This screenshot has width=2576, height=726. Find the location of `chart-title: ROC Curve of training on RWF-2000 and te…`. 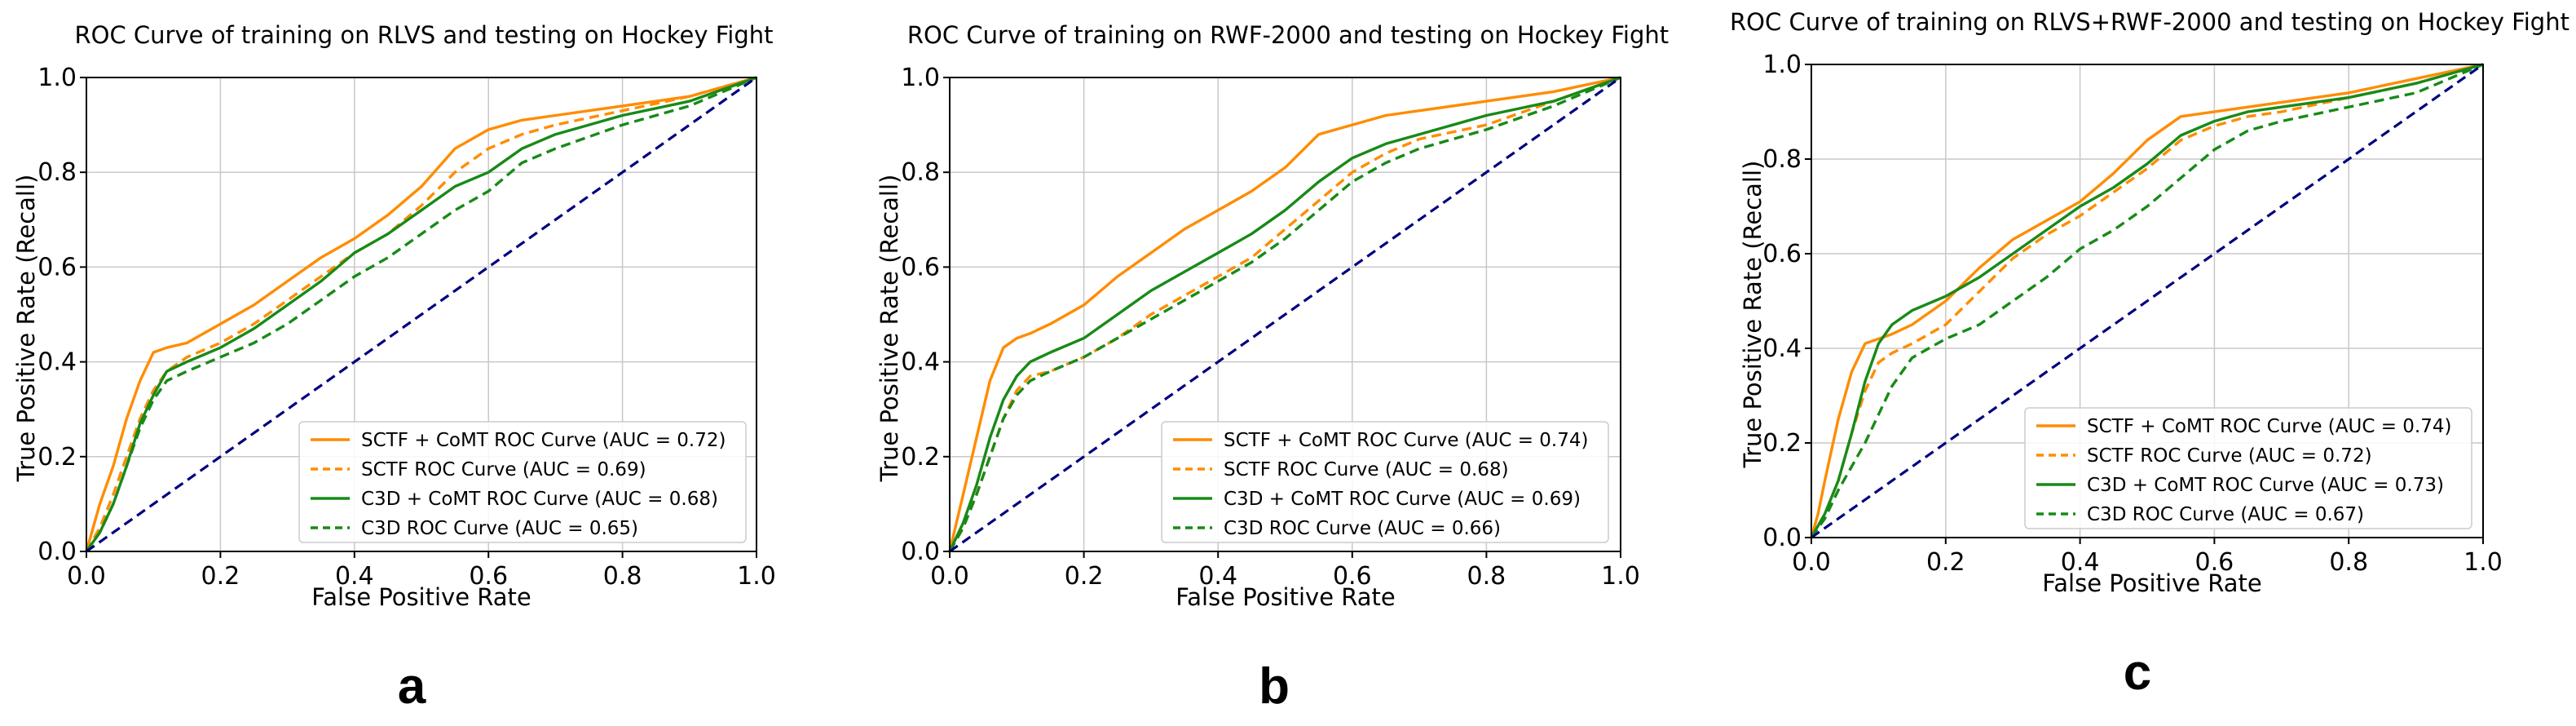

chart-title: ROC Curve of training on RWF-2000 and te… is located at coordinates (1288, 35).